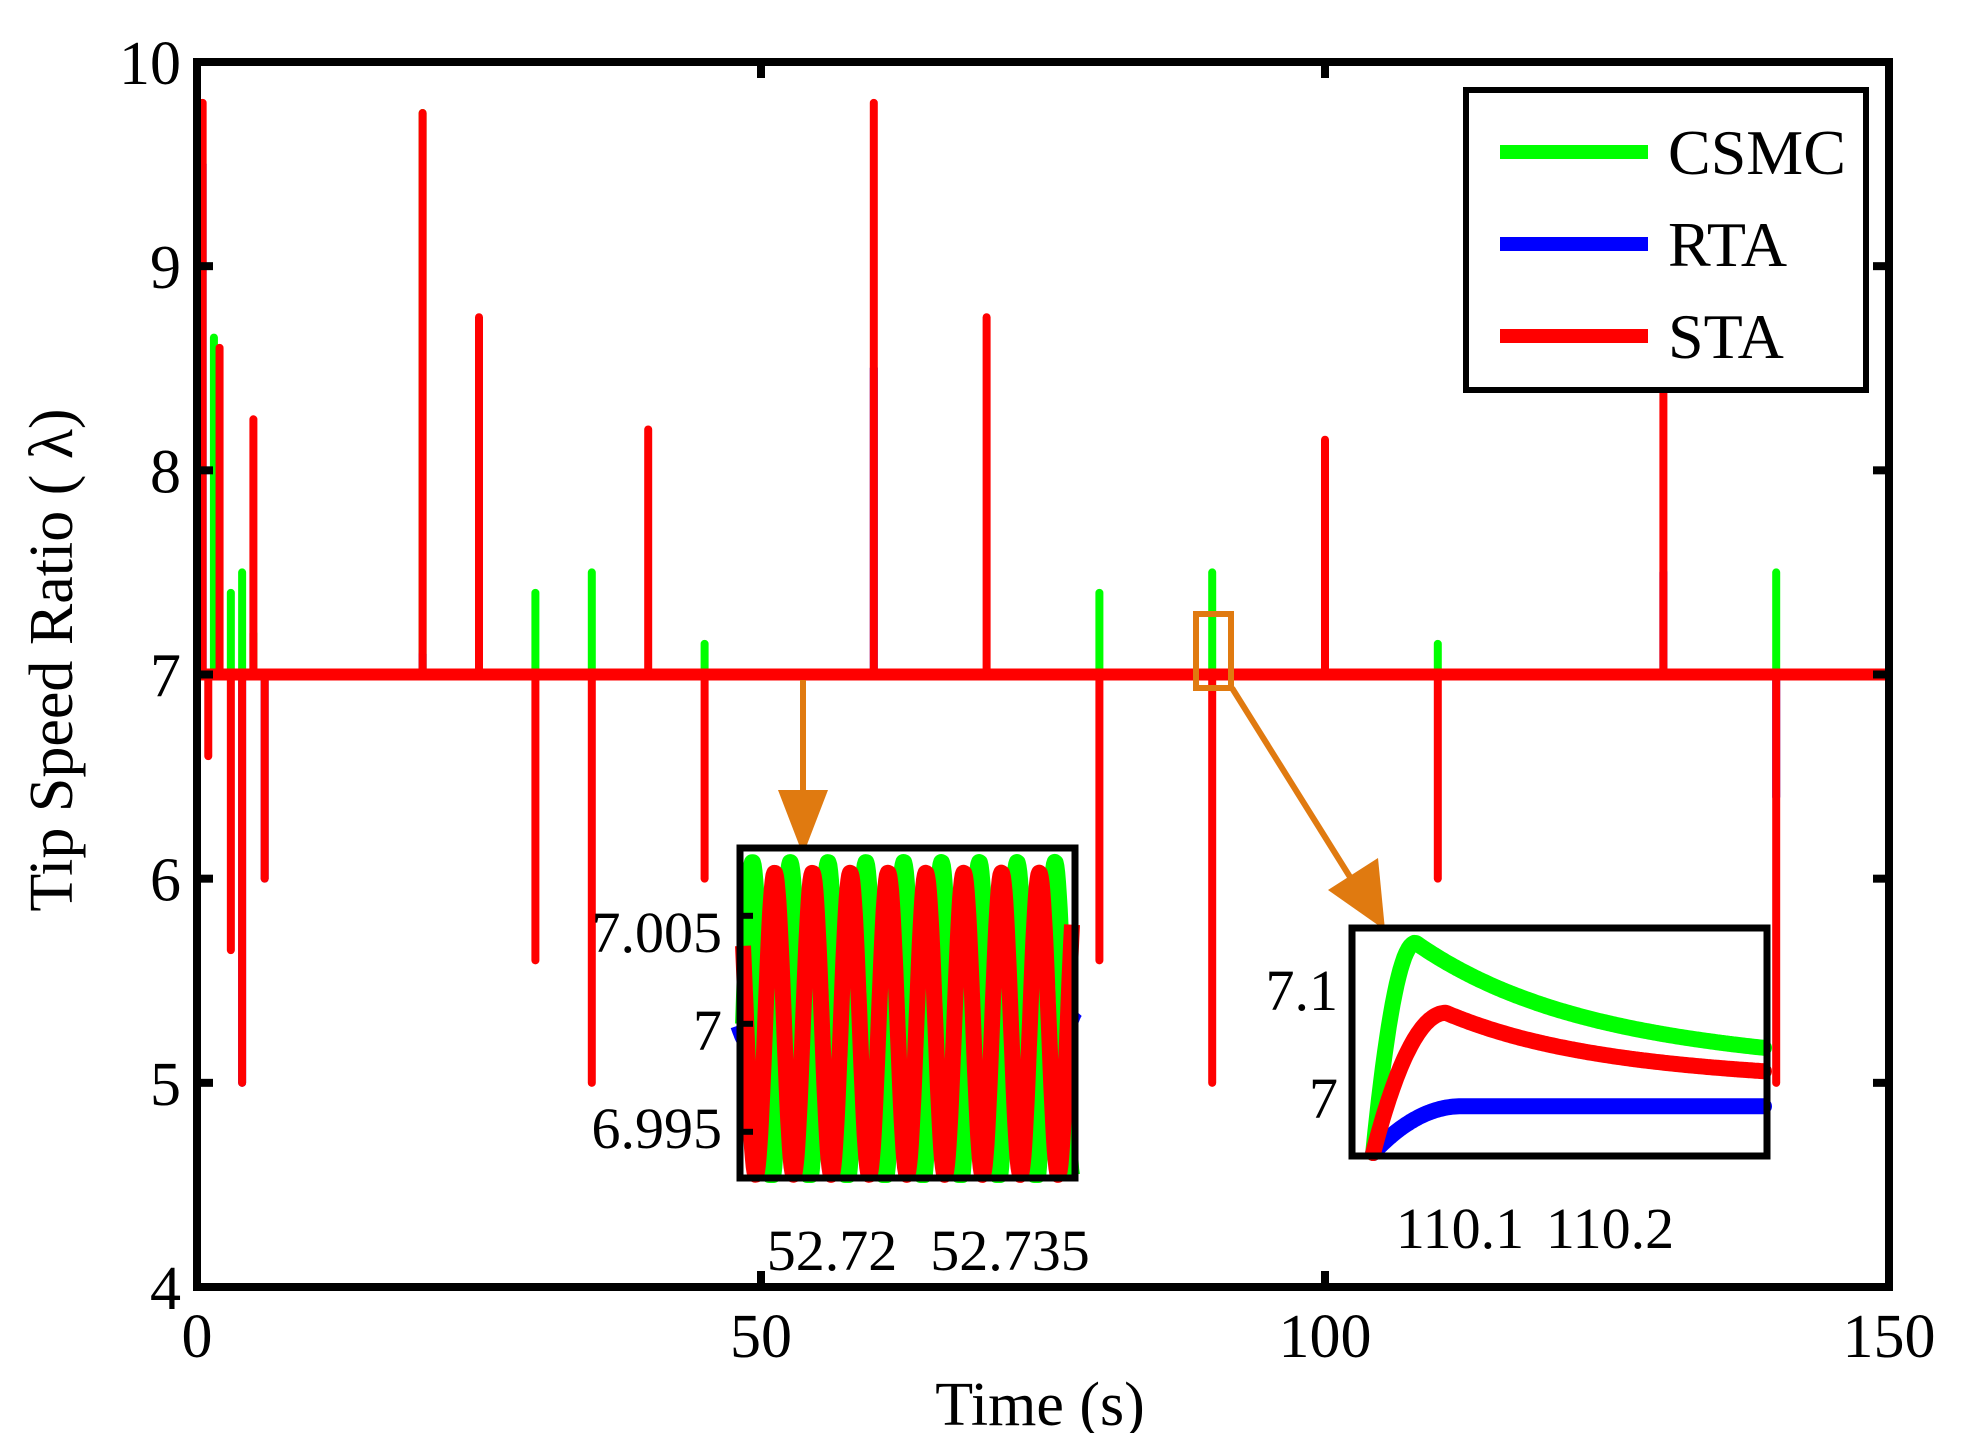 The image size is (1984, 1433). Describe the element at coordinates (1302, 990) in the screenshot. I see `inset-2-ytick-0: 7.1` at that location.